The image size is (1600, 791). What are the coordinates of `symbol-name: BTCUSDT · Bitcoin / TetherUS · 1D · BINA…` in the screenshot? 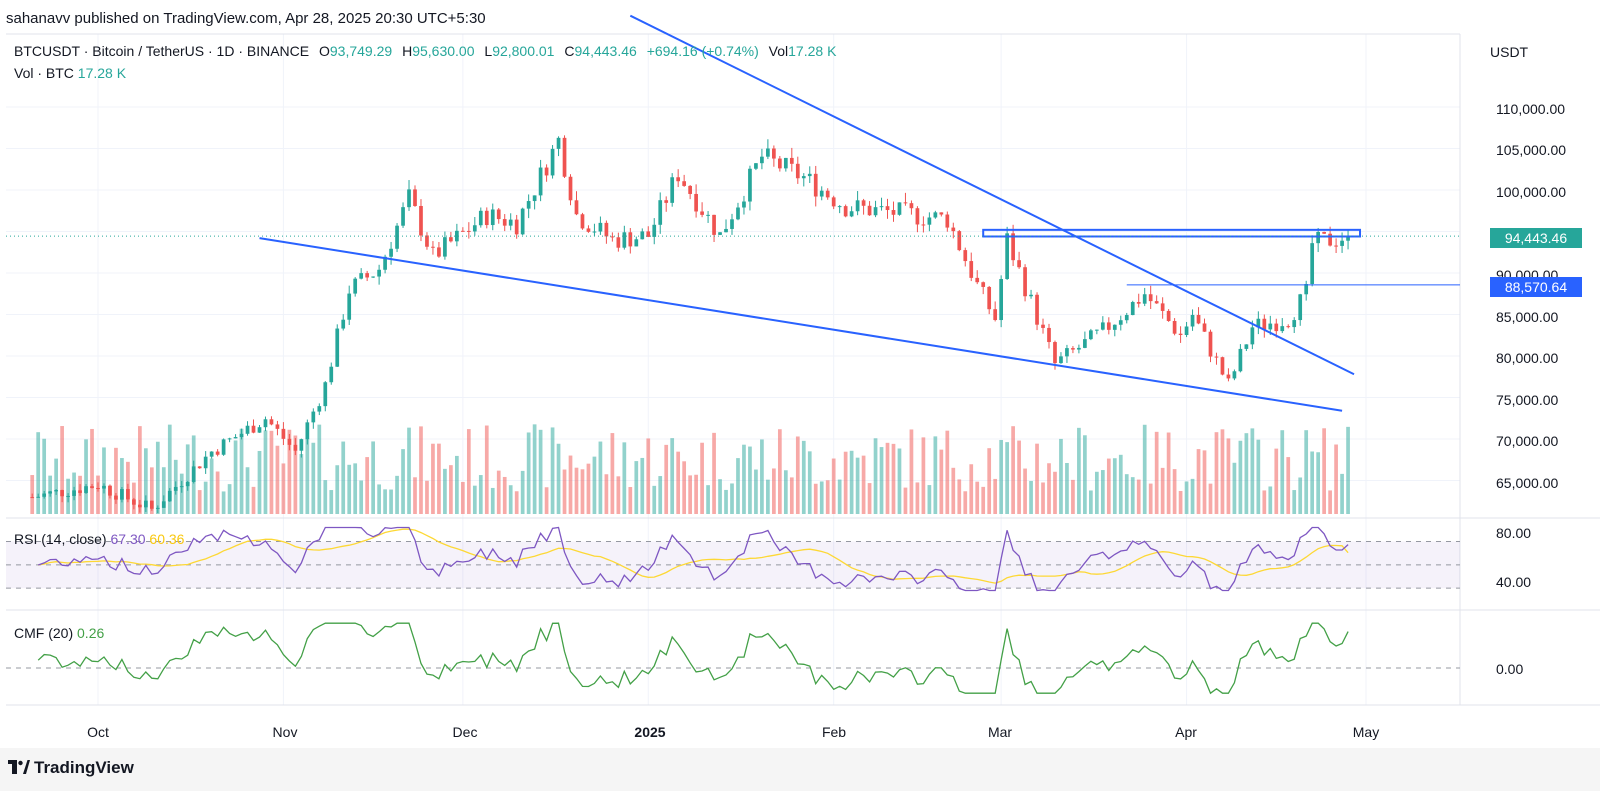 It's located at (162, 51).